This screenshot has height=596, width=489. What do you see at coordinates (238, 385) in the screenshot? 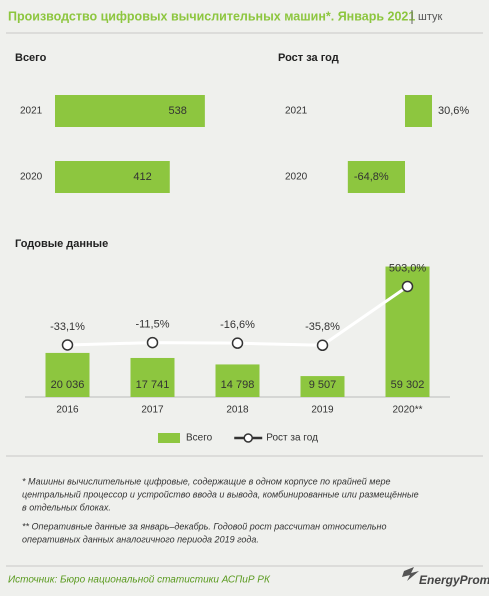
I see `value-label: 14 798` at bounding box center [238, 385].